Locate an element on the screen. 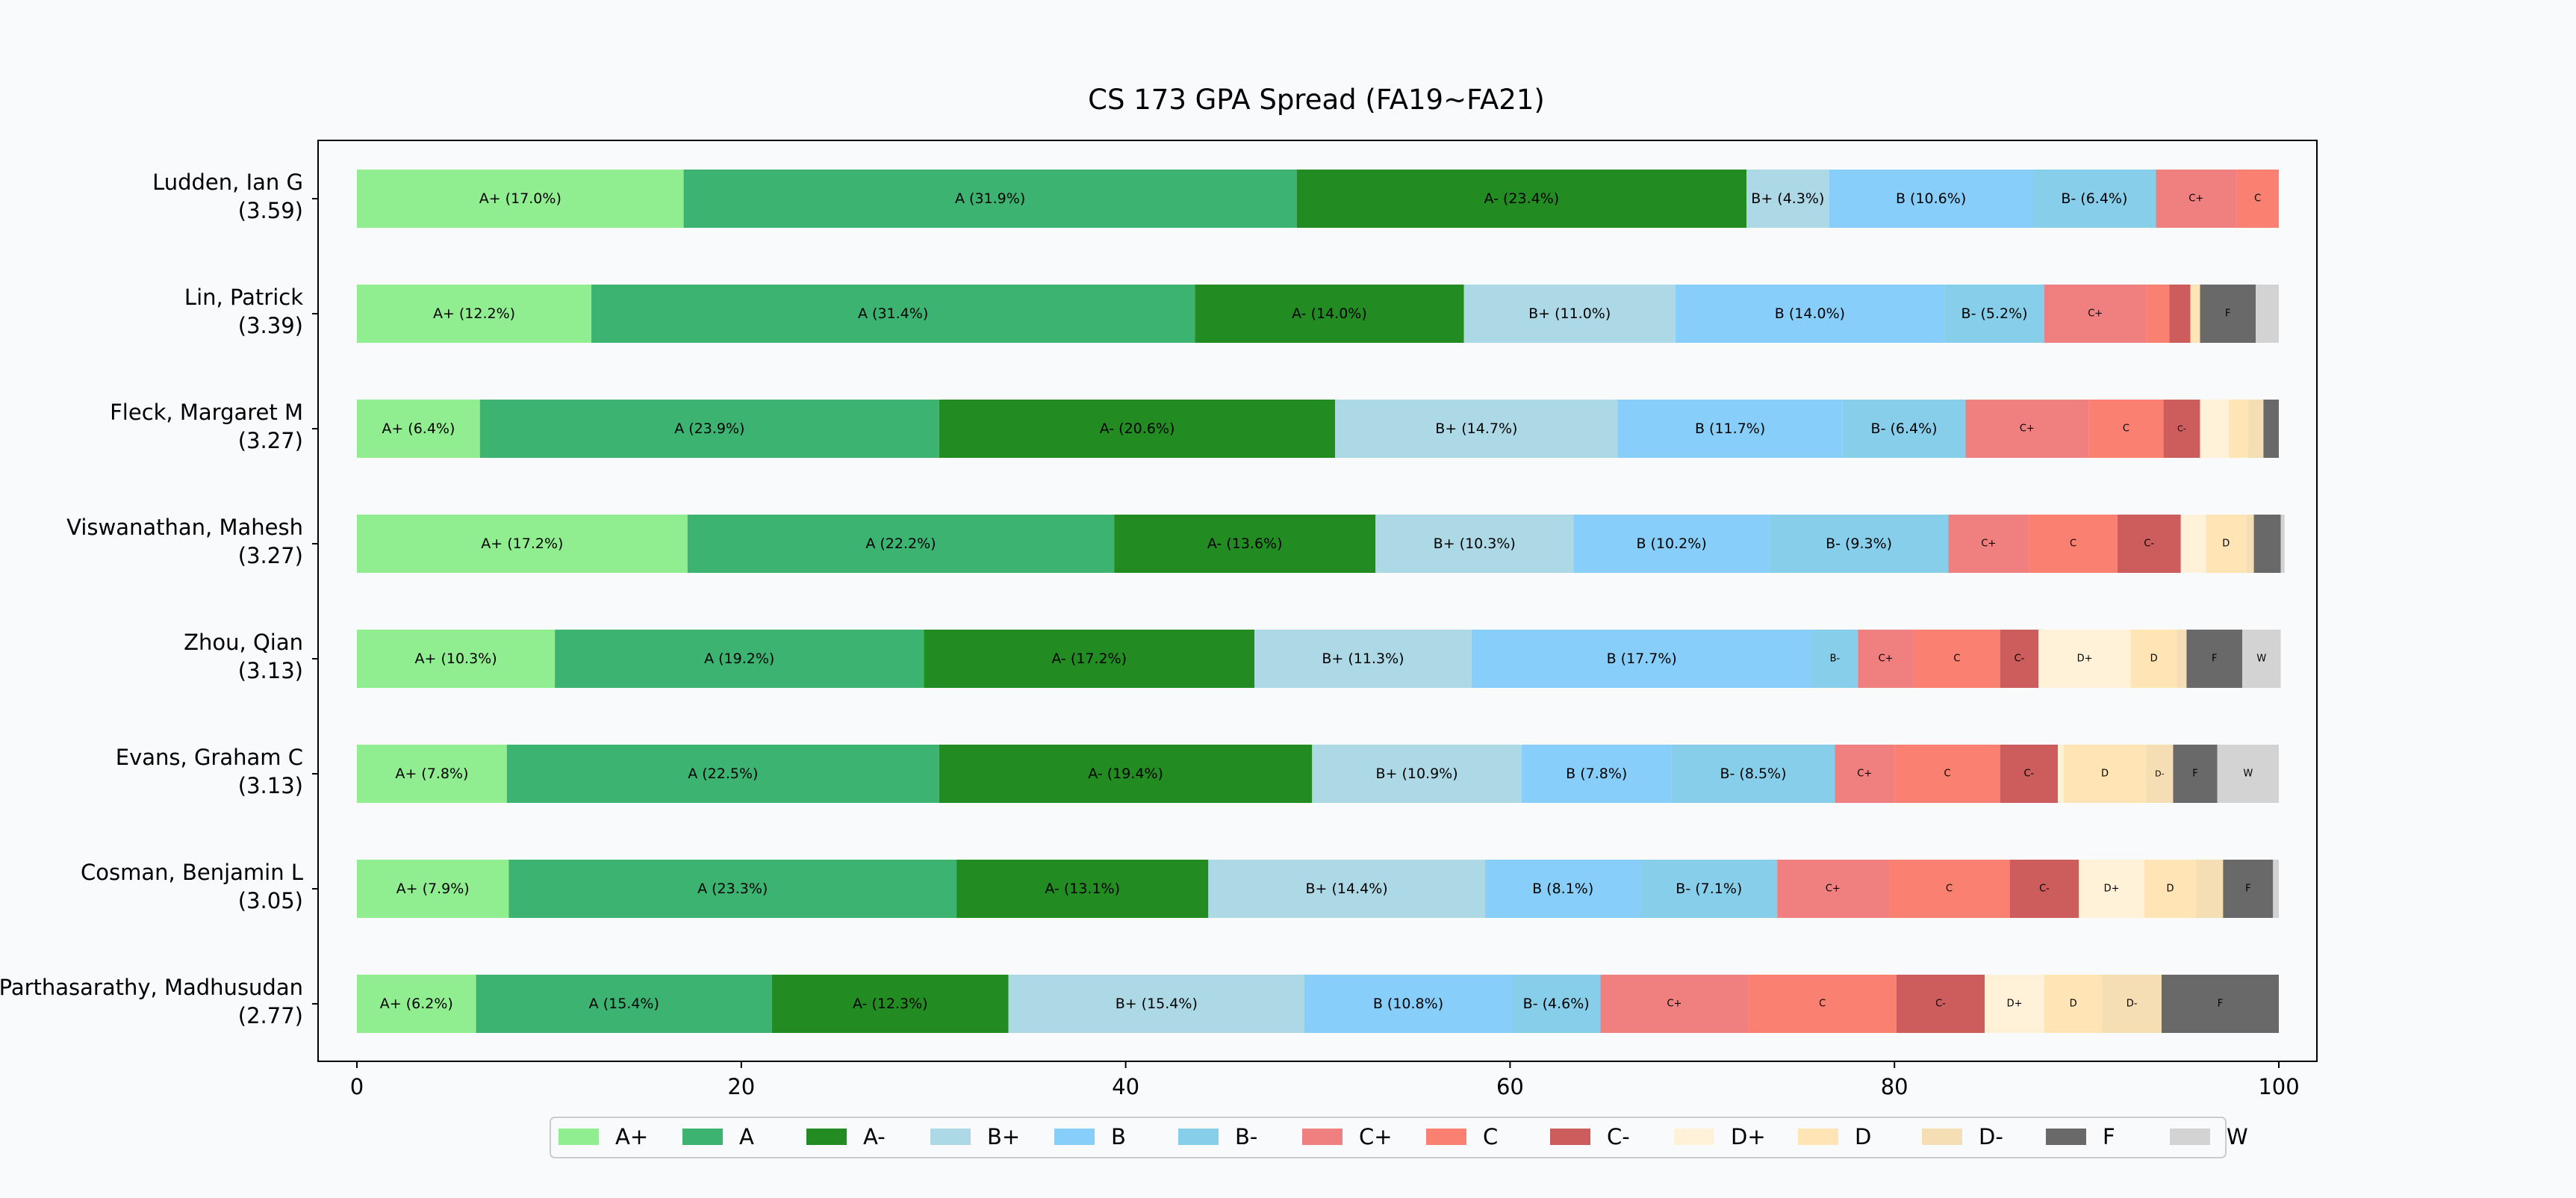  segment-label: B+ (4.3%) is located at coordinates (1787, 198).